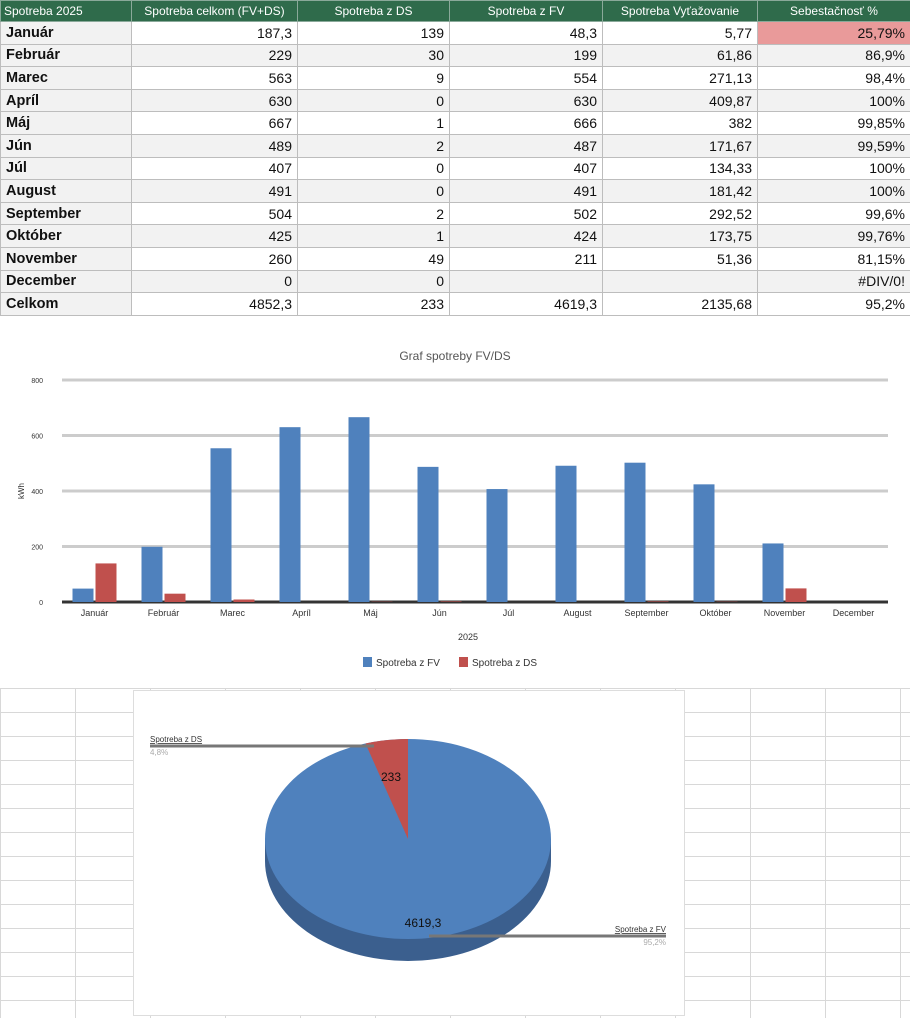 This screenshot has width=910, height=1018. I want to click on table-cell: 86,9%, so click(833, 55).